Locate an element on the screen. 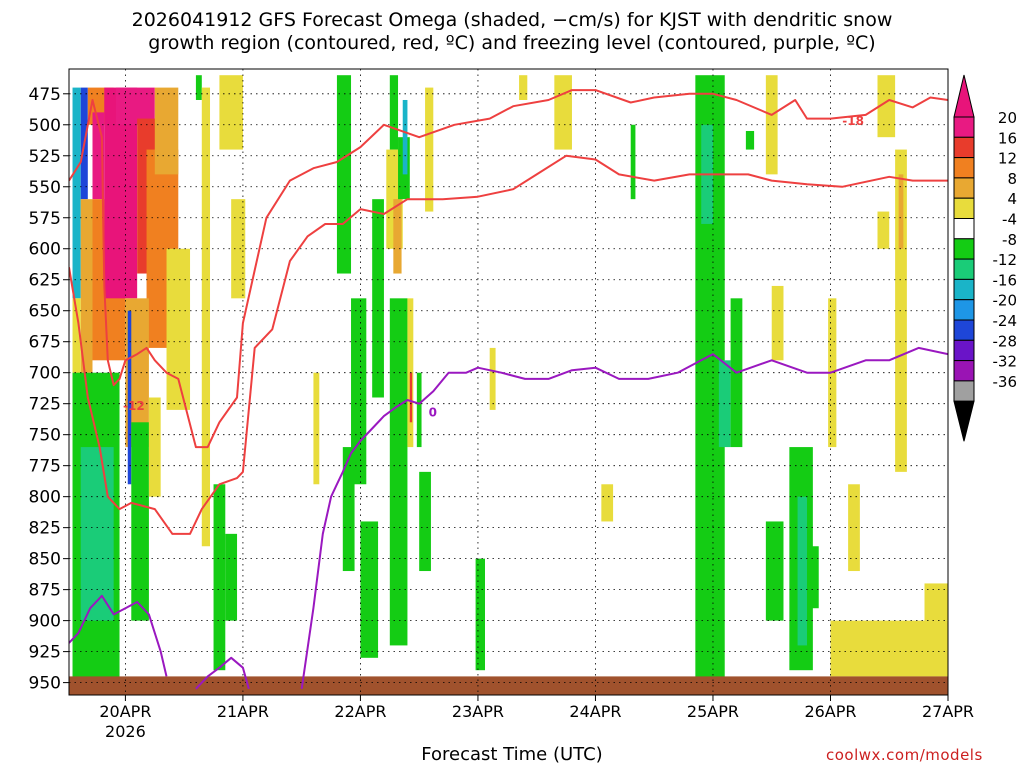 The width and height of the screenshot is (1024, 768). colorbar-label: -28 is located at coordinates (1005, 341).